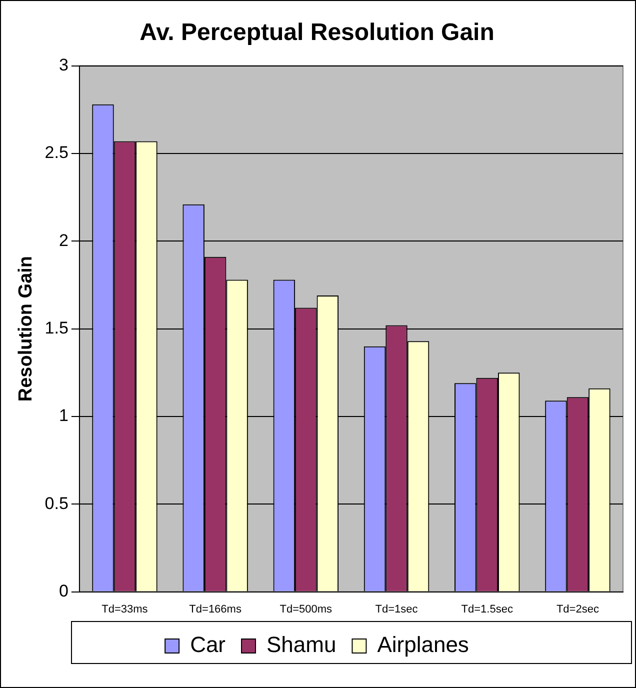  What do you see at coordinates (63, 590) in the screenshot?
I see `y-tick-label: 0` at bounding box center [63, 590].